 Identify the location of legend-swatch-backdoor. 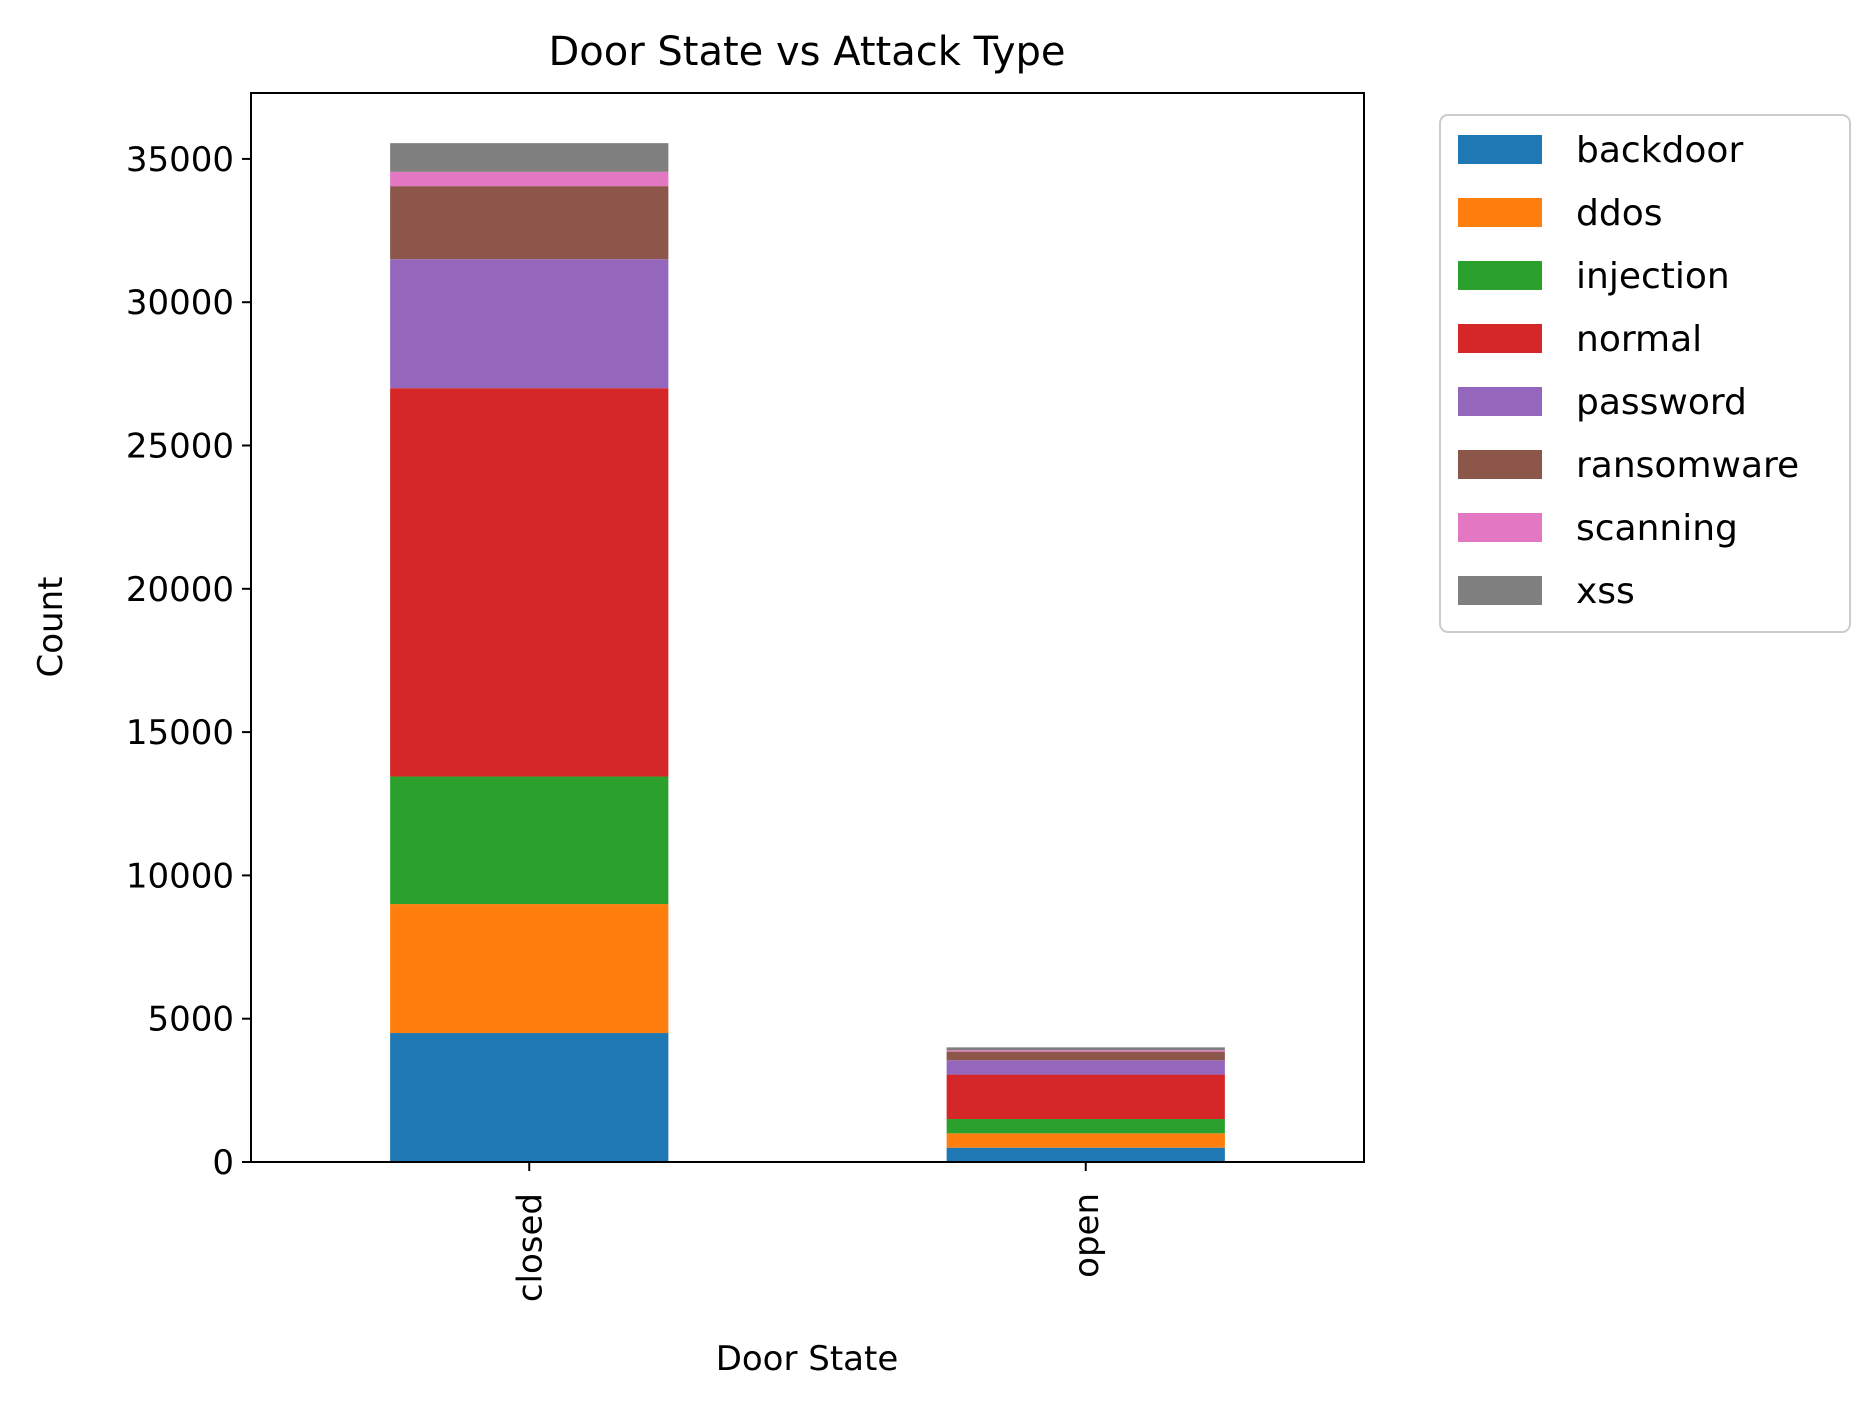
(1500, 149).